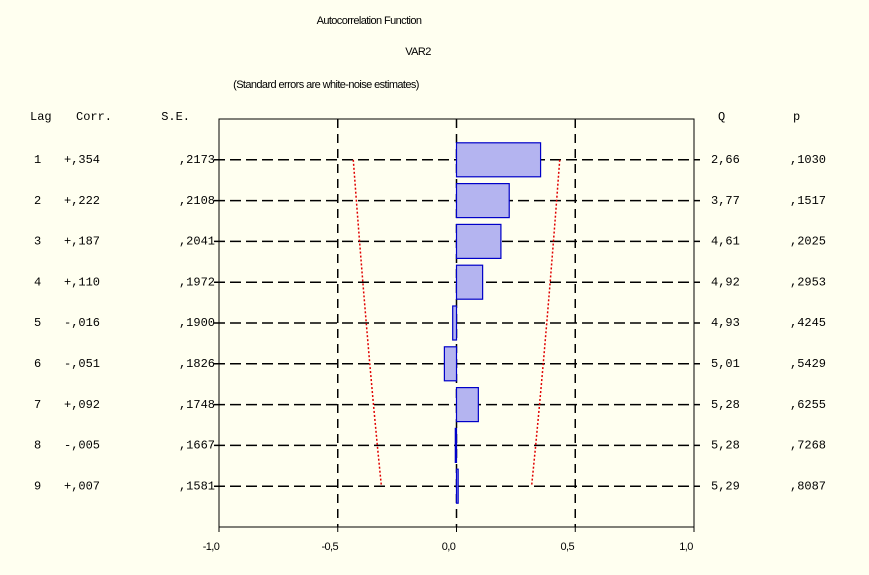  I want to click on p-label: ,1517, so click(808, 201).